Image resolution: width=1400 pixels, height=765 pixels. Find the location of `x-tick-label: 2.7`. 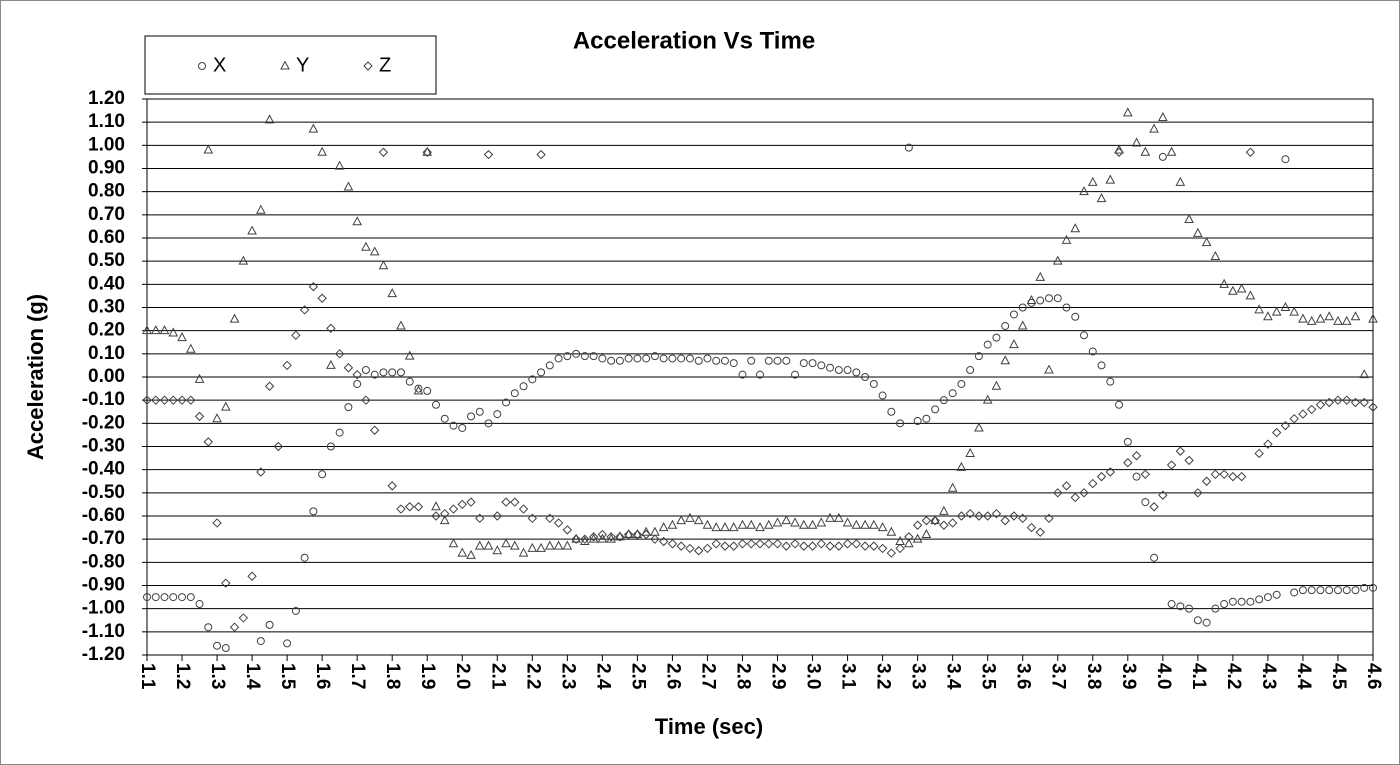

x-tick-label: 2.7 is located at coordinates (707, 676).